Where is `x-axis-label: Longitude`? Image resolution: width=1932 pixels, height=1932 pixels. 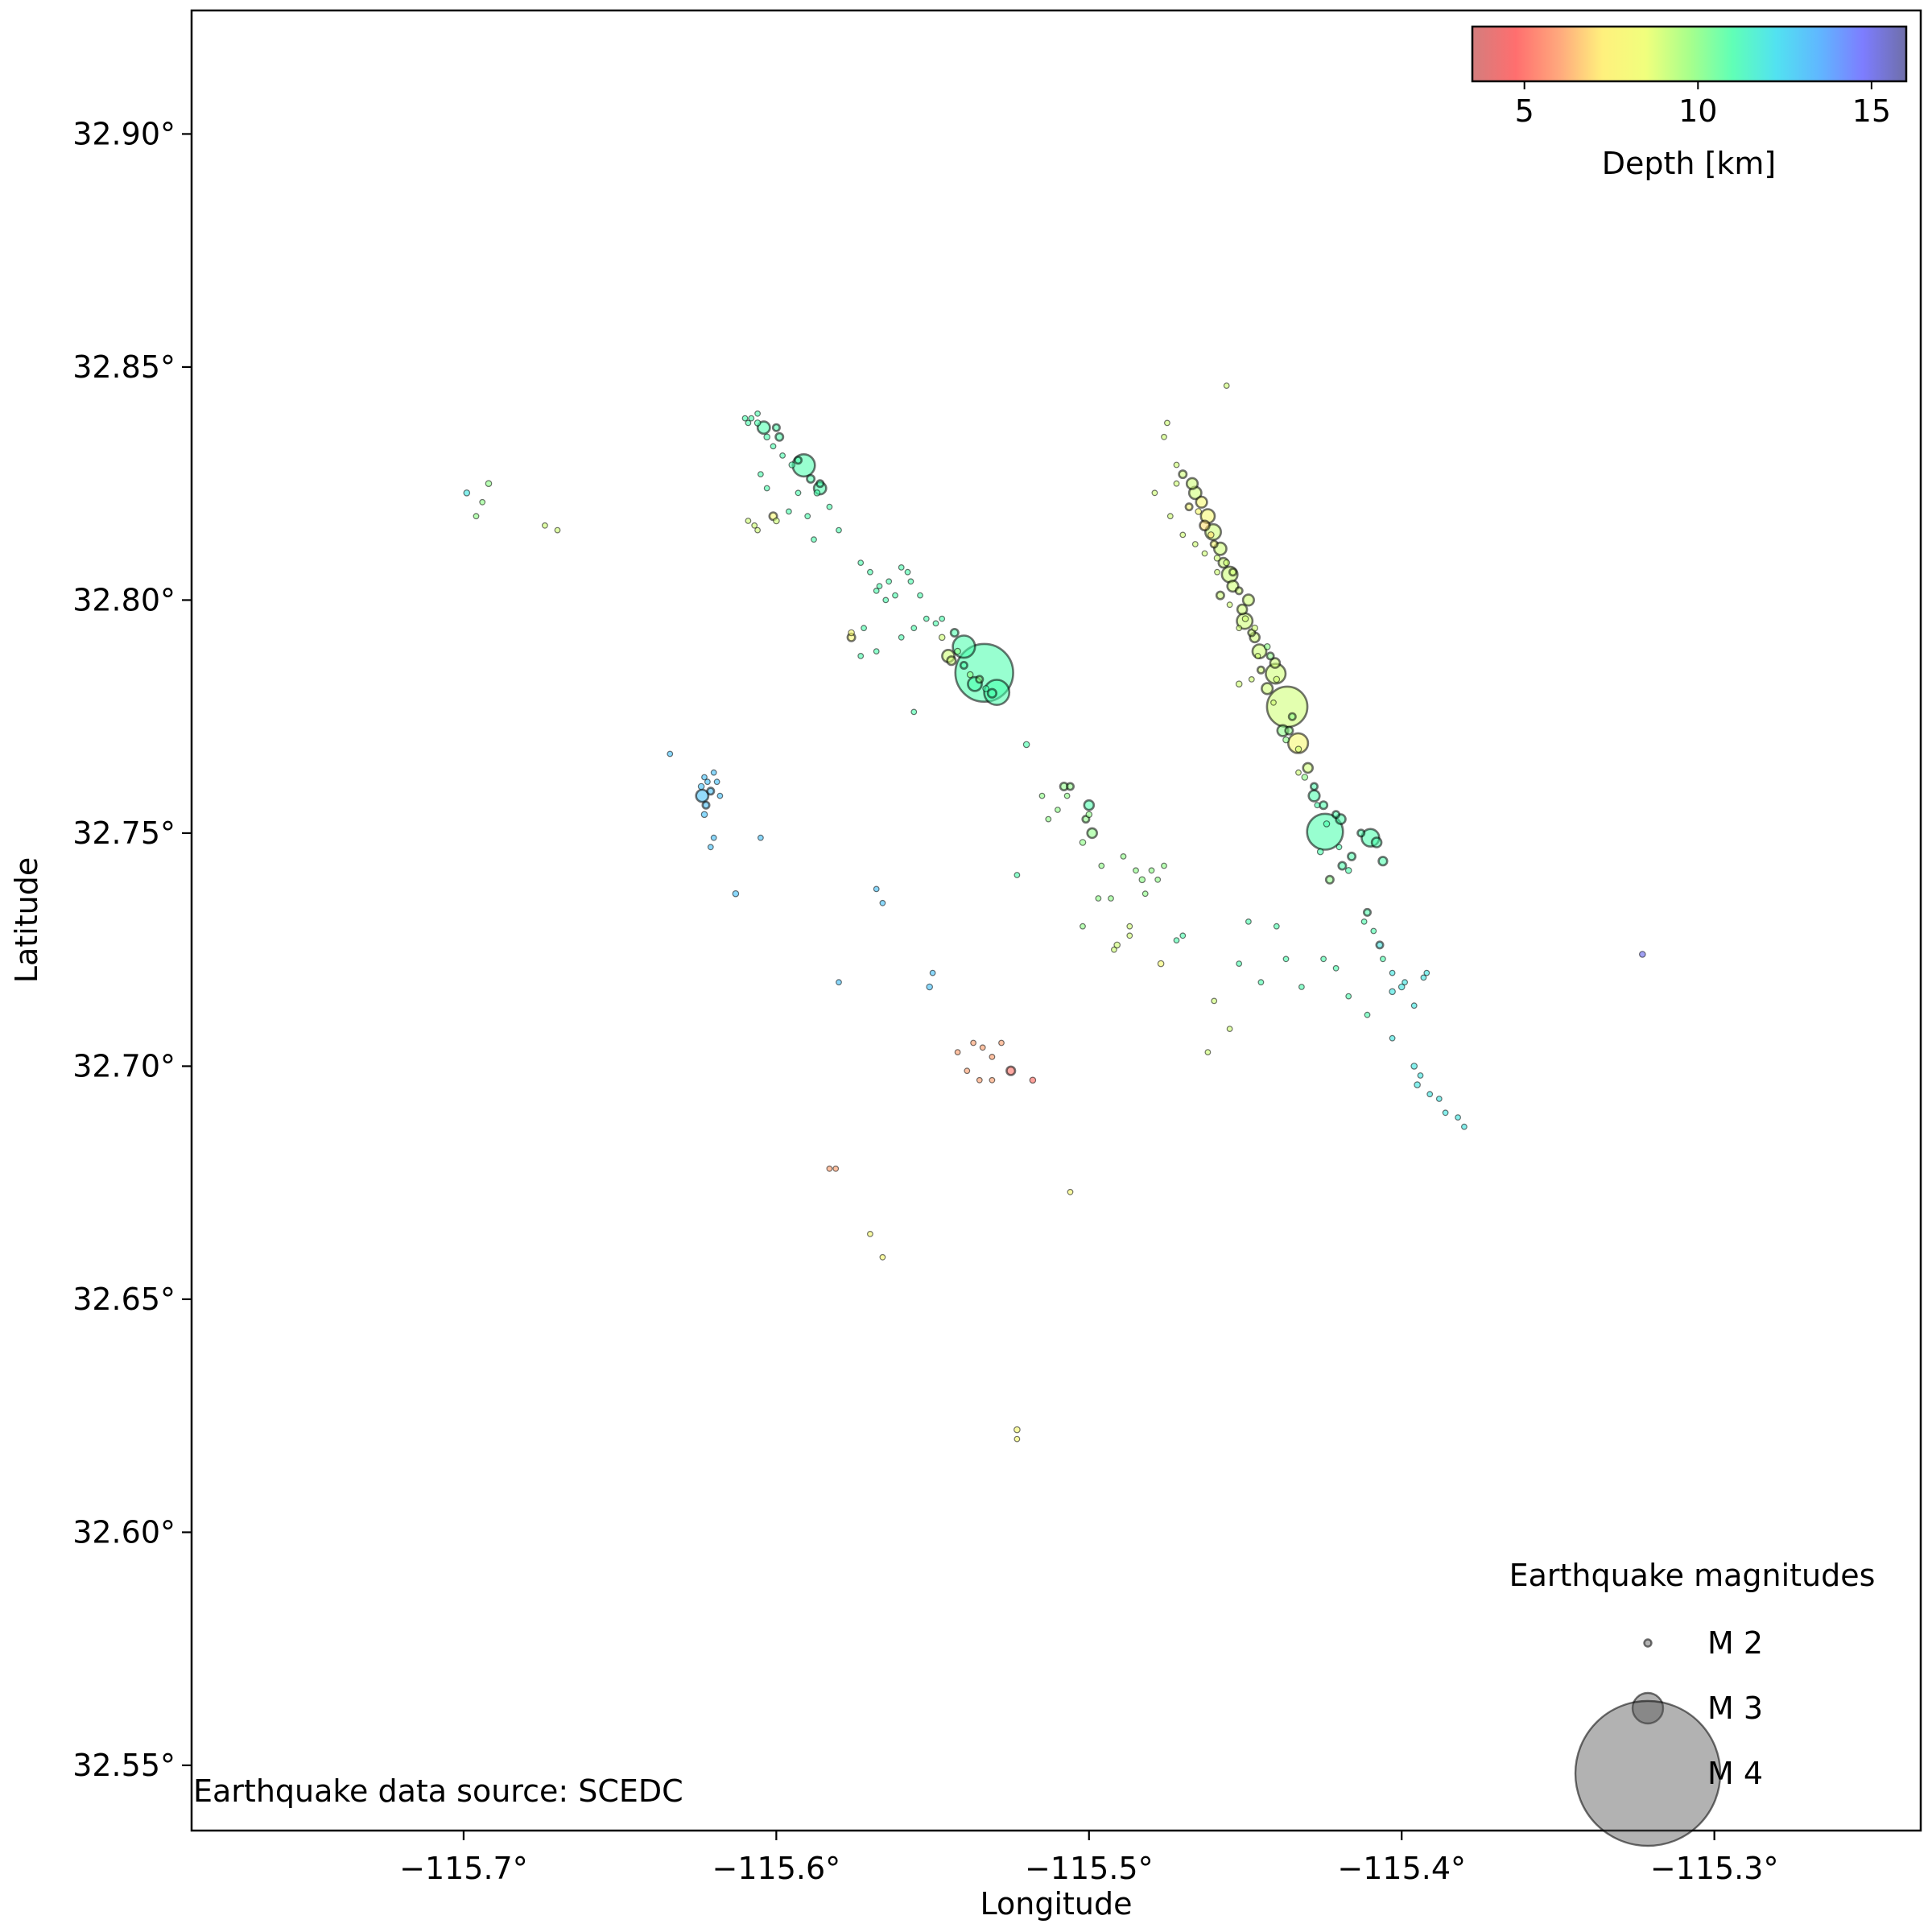
x-axis-label: Longitude is located at coordinates (1056, 1904).